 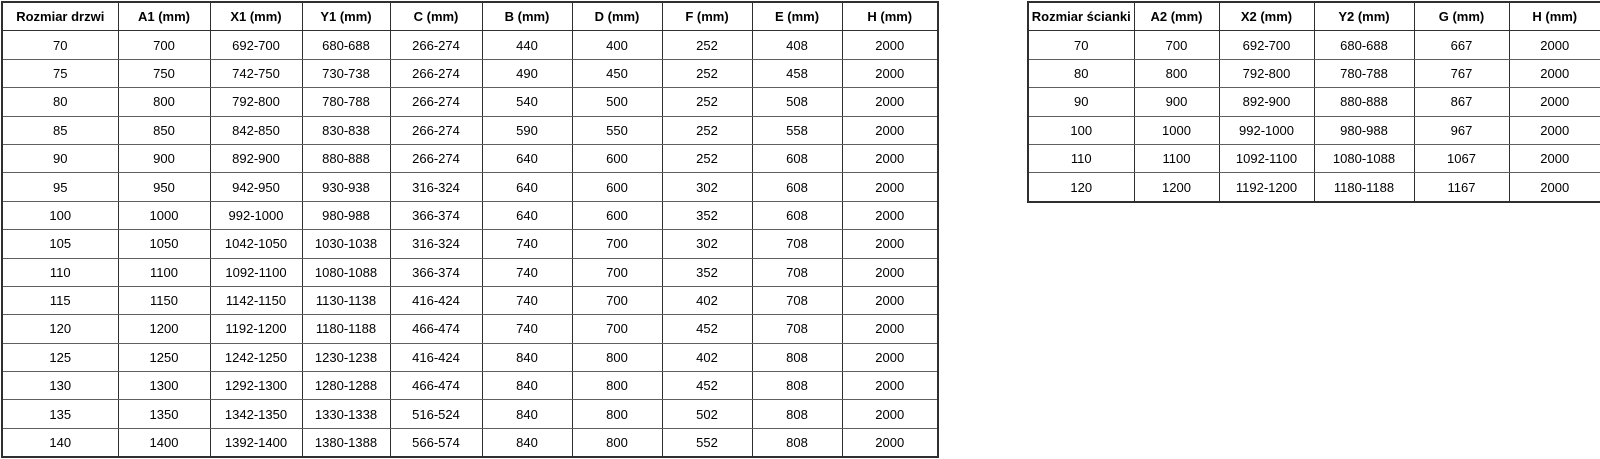 What do you see at coordinates (256, 442) in the screenshot?
I see `table-cell: 1392-1400` at bounding box center [256, 442].